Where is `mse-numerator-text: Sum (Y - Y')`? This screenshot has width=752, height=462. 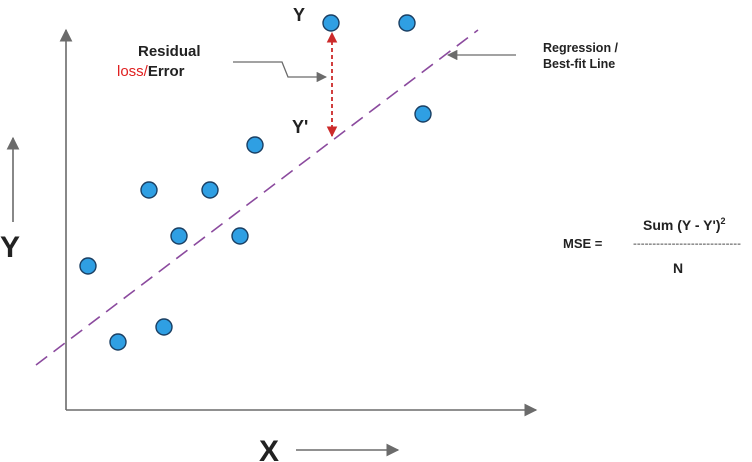
mse-numerator-text: Sum (Y - Y') is located at coordinates (682, 225).